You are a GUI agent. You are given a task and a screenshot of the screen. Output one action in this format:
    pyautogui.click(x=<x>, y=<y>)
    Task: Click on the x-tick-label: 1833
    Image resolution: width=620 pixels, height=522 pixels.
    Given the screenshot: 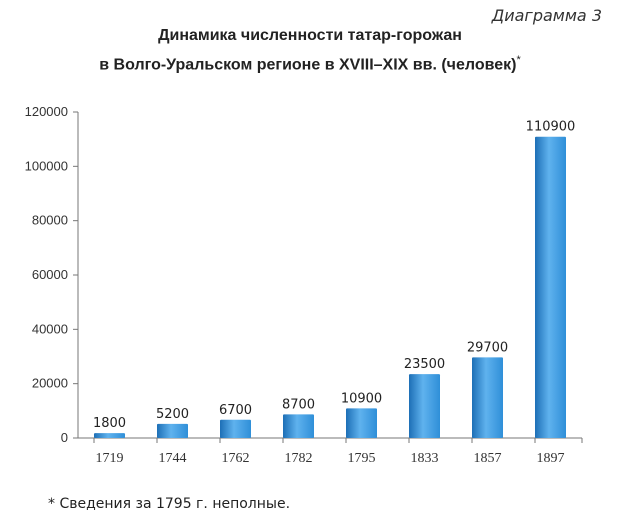 What is the action you would take?
    pyautogui.click(x=425, y=458)
    